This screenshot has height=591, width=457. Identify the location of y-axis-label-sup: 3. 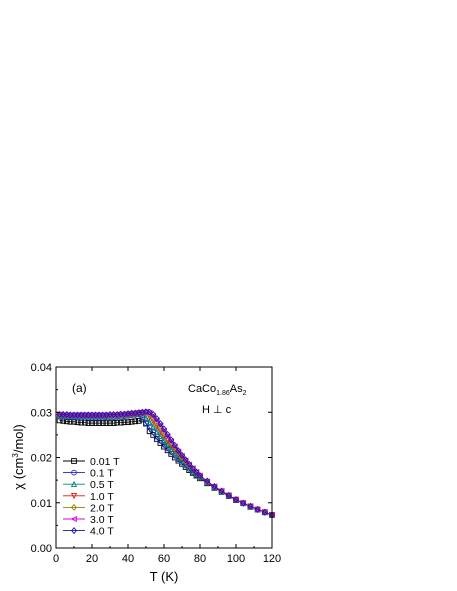
(15, 455).